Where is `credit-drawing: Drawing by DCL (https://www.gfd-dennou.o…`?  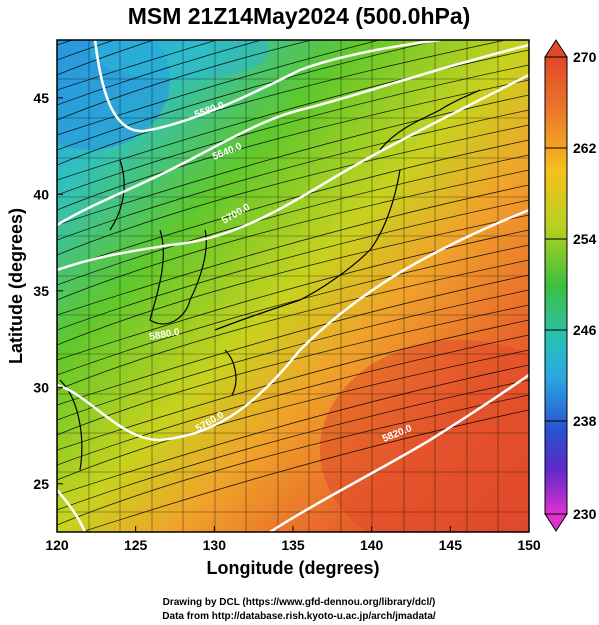
credit-drawing: Drawing by DCL (https://www.gfd-dennou.o… is located at coordinates (299, 602).